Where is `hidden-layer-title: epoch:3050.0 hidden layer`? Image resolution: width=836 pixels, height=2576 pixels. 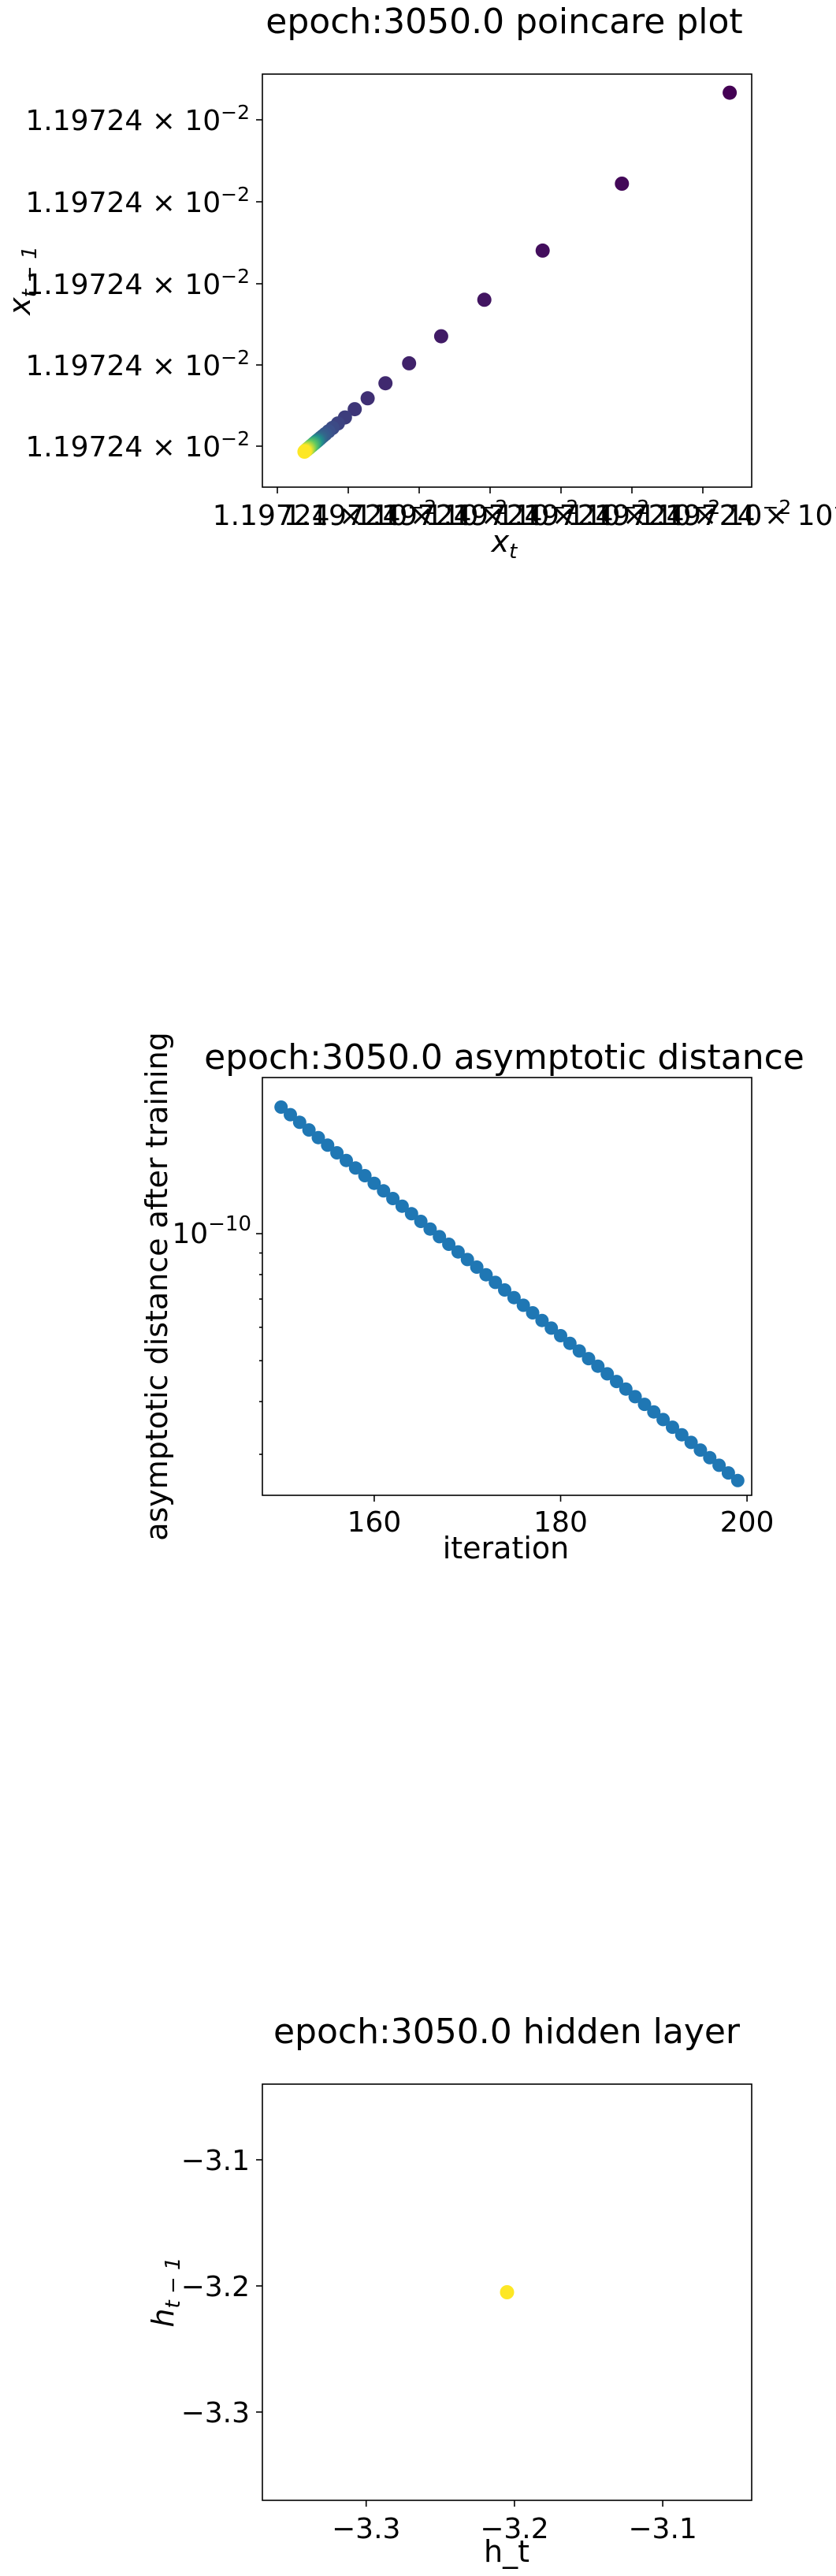
hidden-layer-title: epoch:3050.0 hidden layer is located at coordinates (507, 2032).